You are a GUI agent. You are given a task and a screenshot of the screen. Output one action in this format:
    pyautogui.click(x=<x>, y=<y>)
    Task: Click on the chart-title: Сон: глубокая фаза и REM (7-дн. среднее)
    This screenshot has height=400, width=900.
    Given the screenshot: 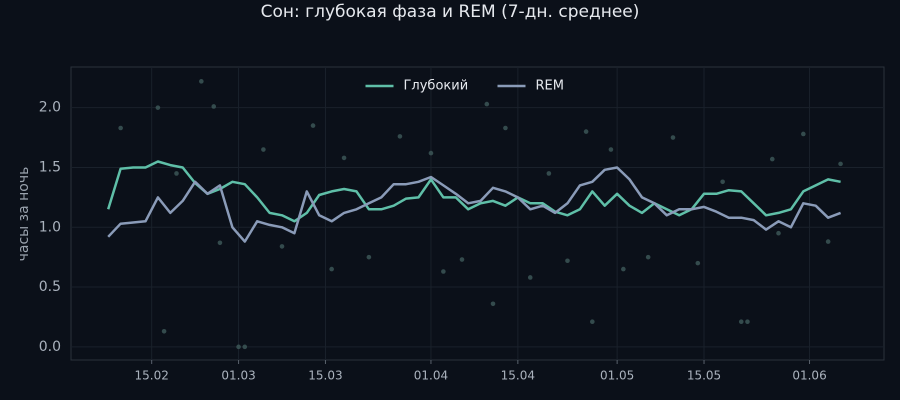 What is the action you would take?
    pyautogui.click(x=450, y=12)
    